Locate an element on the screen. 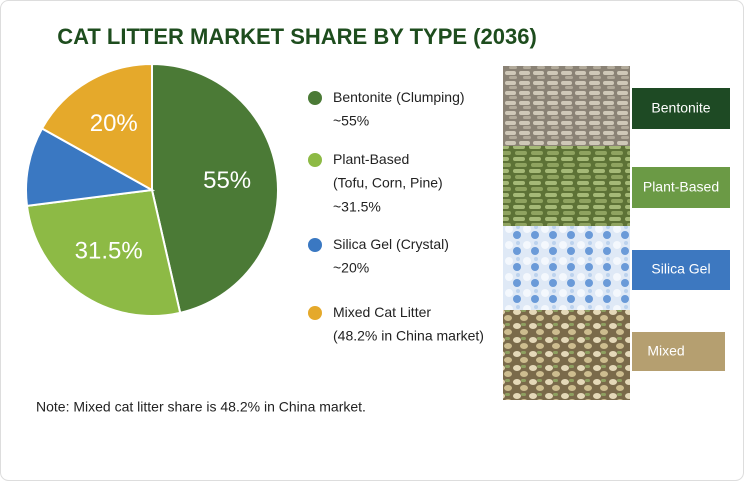 This screenshot has width=744, height=481. silica-image is located at coordinates (566, 268).